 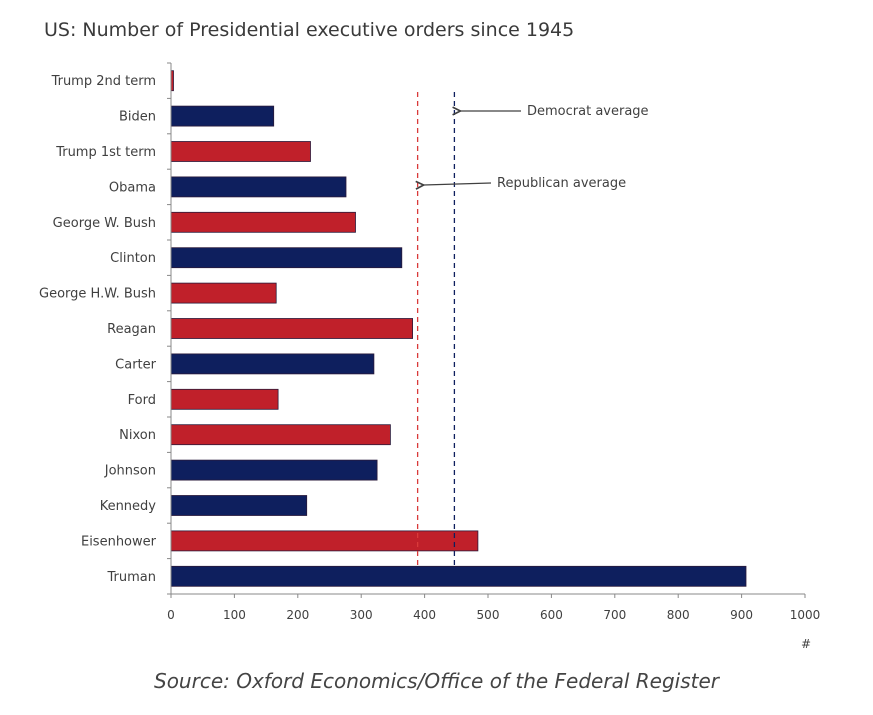 What do you see at coordinates (488, 615) in the screenshot?
I see `x-tick-label: 500` at bounding box center [488, 615].